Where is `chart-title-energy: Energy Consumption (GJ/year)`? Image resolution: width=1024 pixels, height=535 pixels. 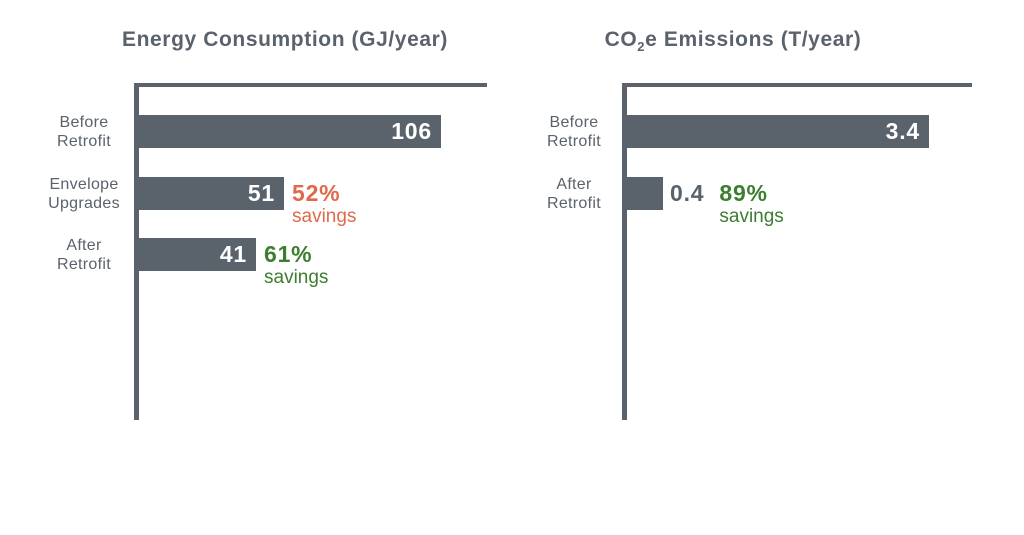 chart-title-energy: Energy Consumption (GJ/year) is located at coordinates (285, 39).